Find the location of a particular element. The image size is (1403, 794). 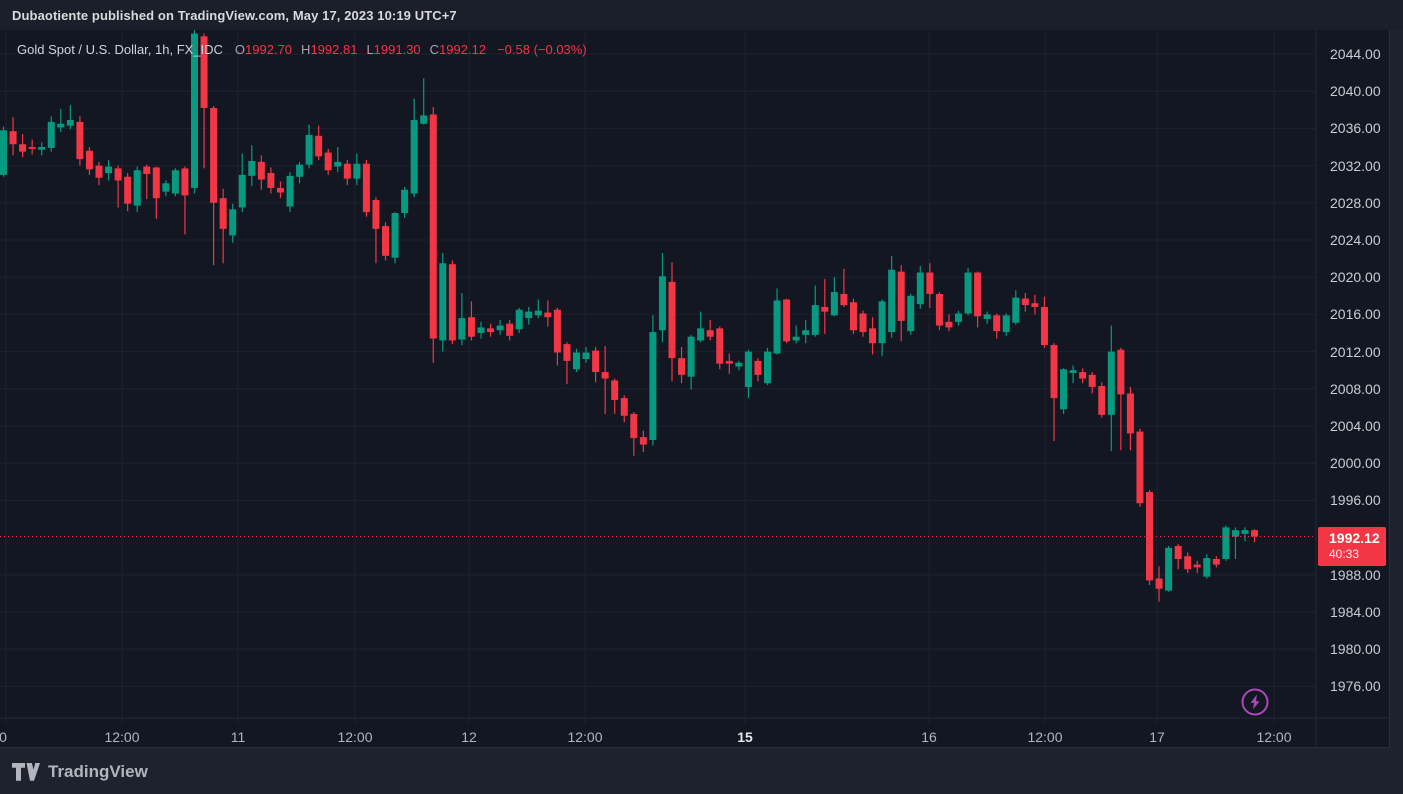

price-axis-label: 1988.00 is located at coordinates (1355, 574).